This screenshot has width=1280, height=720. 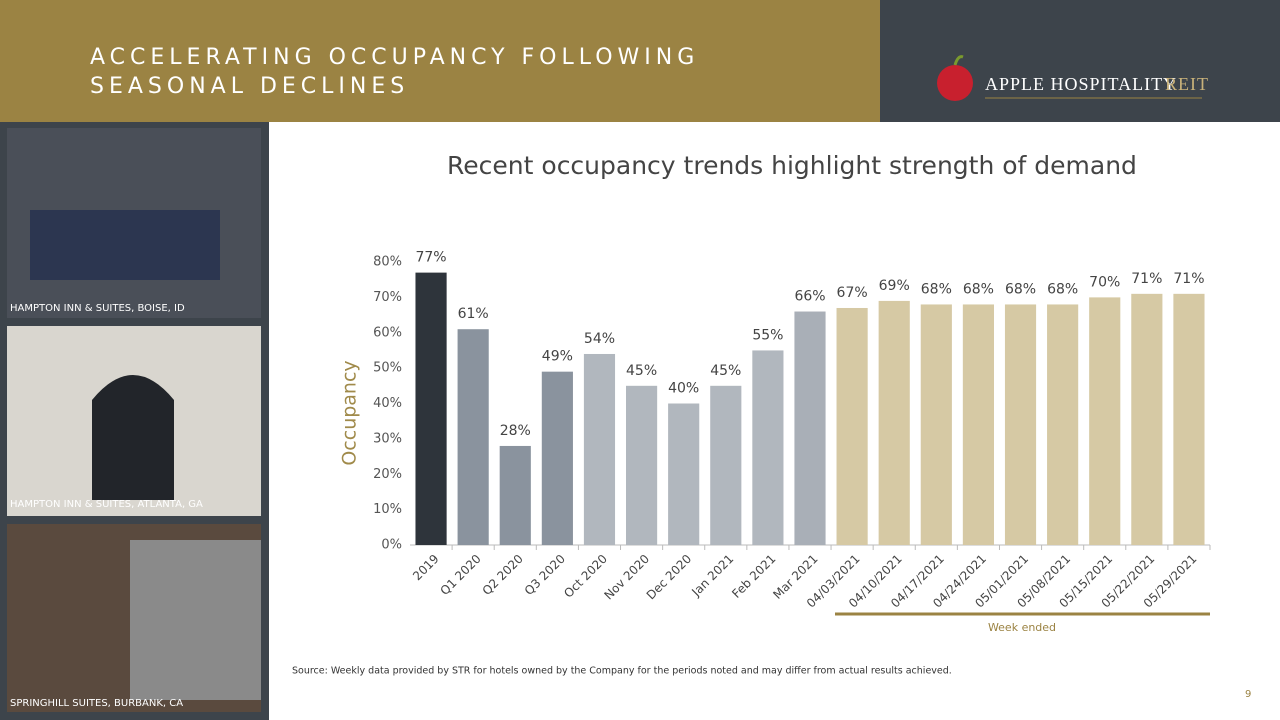 What do you see at coordinates (387, 474) in the screenshot?
I see `y-tick-label: 20%` at bounding box center [387, 474].